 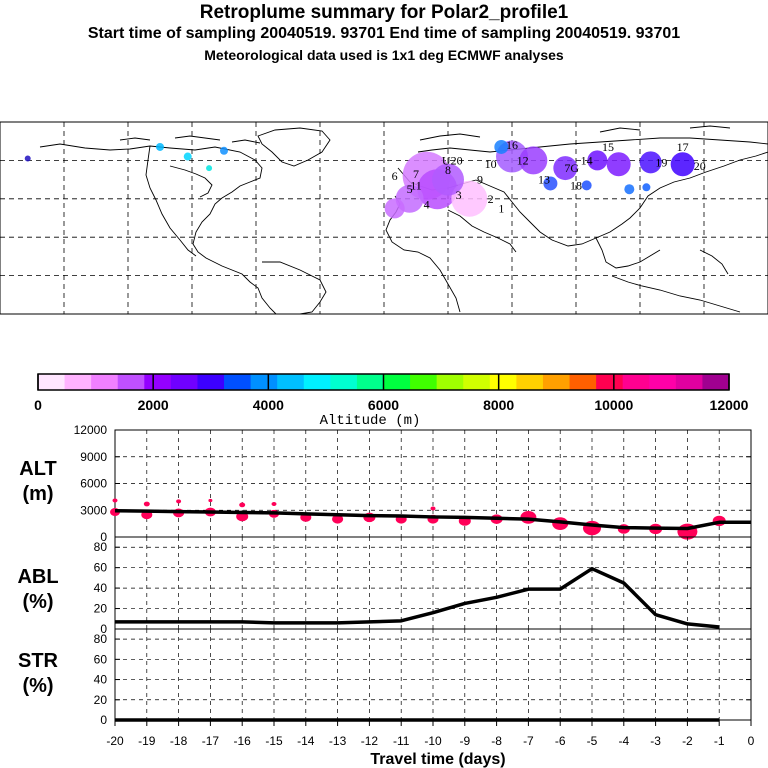 I want to click on x-tick-label: -3, so click(x=655, y=741).